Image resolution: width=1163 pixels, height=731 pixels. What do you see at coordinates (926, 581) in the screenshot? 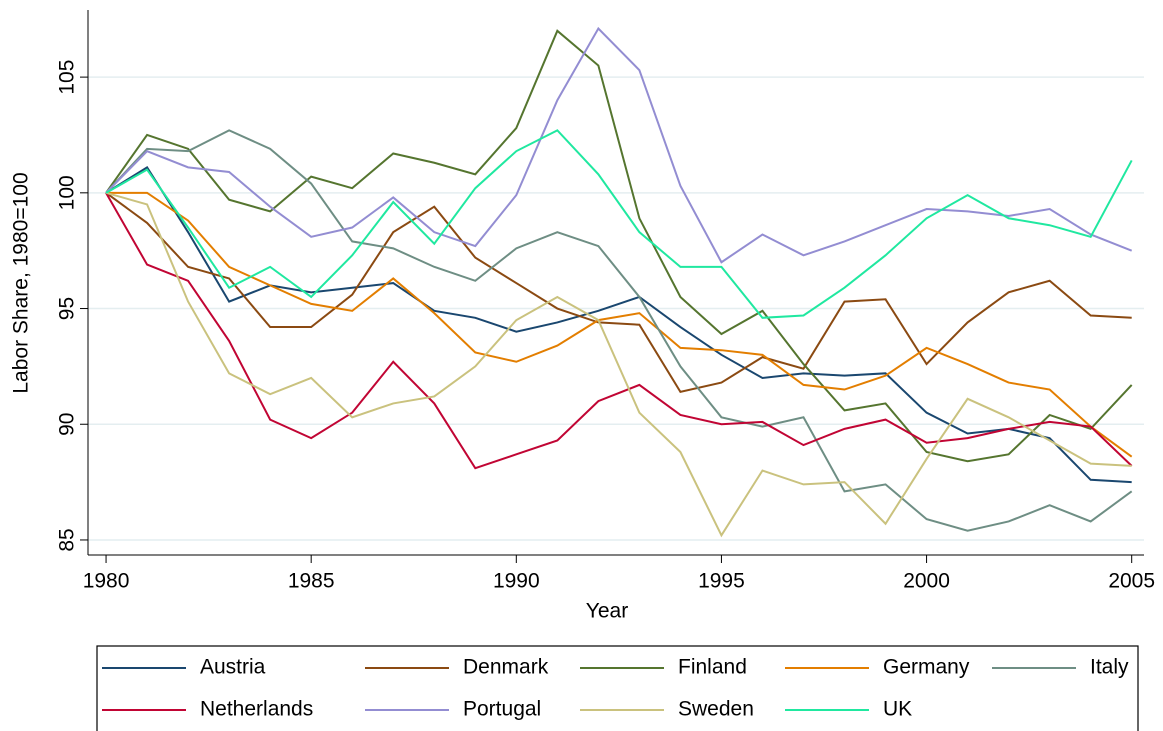
I see `x-tick-label: 2000` at bounding box center [926, 581].